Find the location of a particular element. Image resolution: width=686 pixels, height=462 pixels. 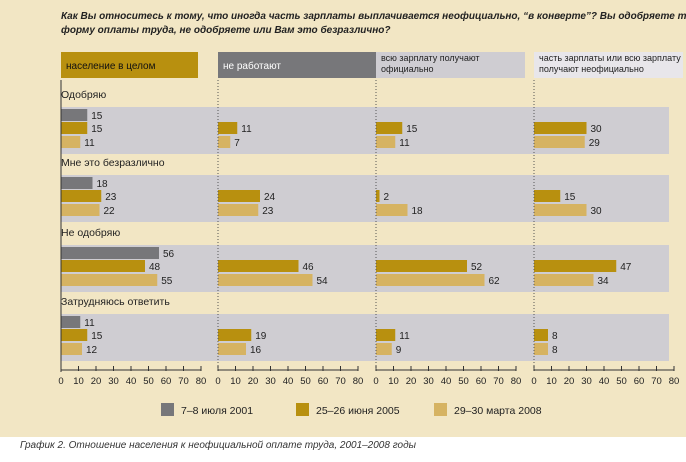

data-label: 30 is located at coordinates (597, 211).